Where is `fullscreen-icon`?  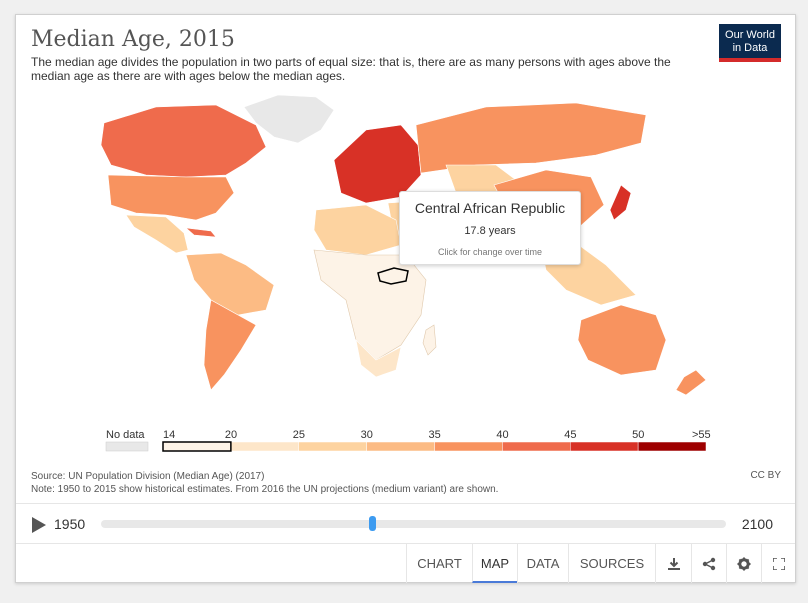 fullscreen-icon is located at coordinates (778, 563).